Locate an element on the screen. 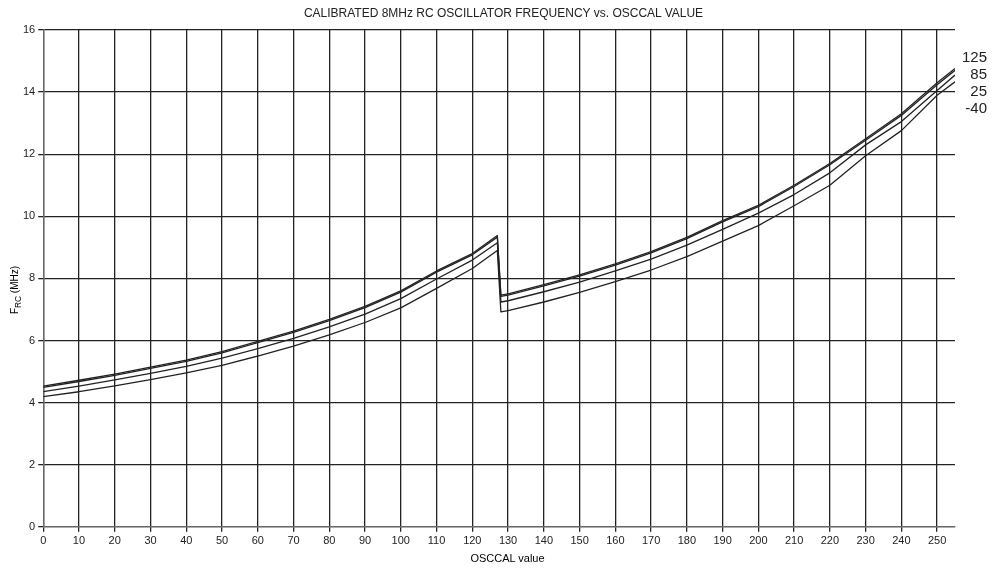  y-tick-label: 10 is located at coordinates (29, 215).